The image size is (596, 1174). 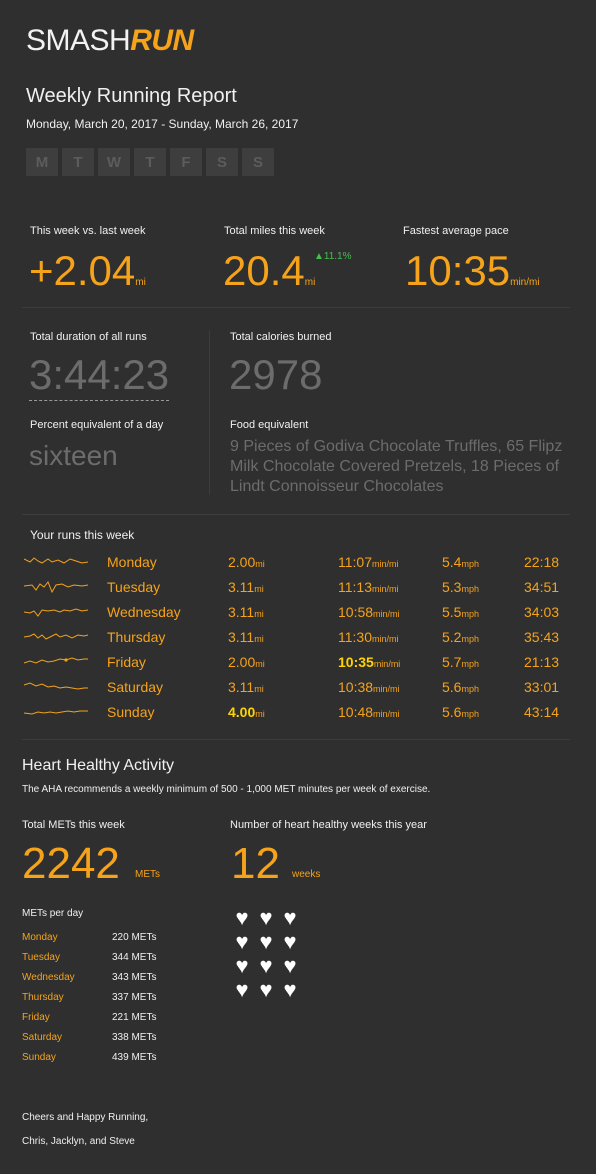 I want to click on run-time: 34:03, so click(x=542, y=612).